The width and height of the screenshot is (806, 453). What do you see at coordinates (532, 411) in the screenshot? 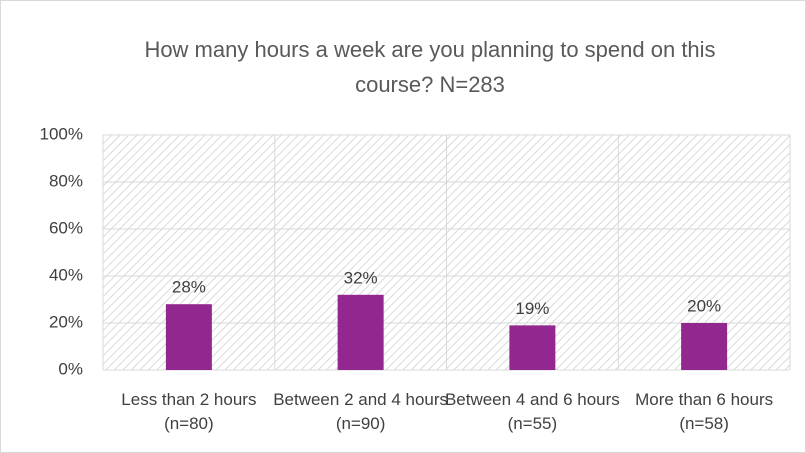
I see `x-tick-label: Between 4 and 6 hours (n=55)` at bounding box center [532, 411].